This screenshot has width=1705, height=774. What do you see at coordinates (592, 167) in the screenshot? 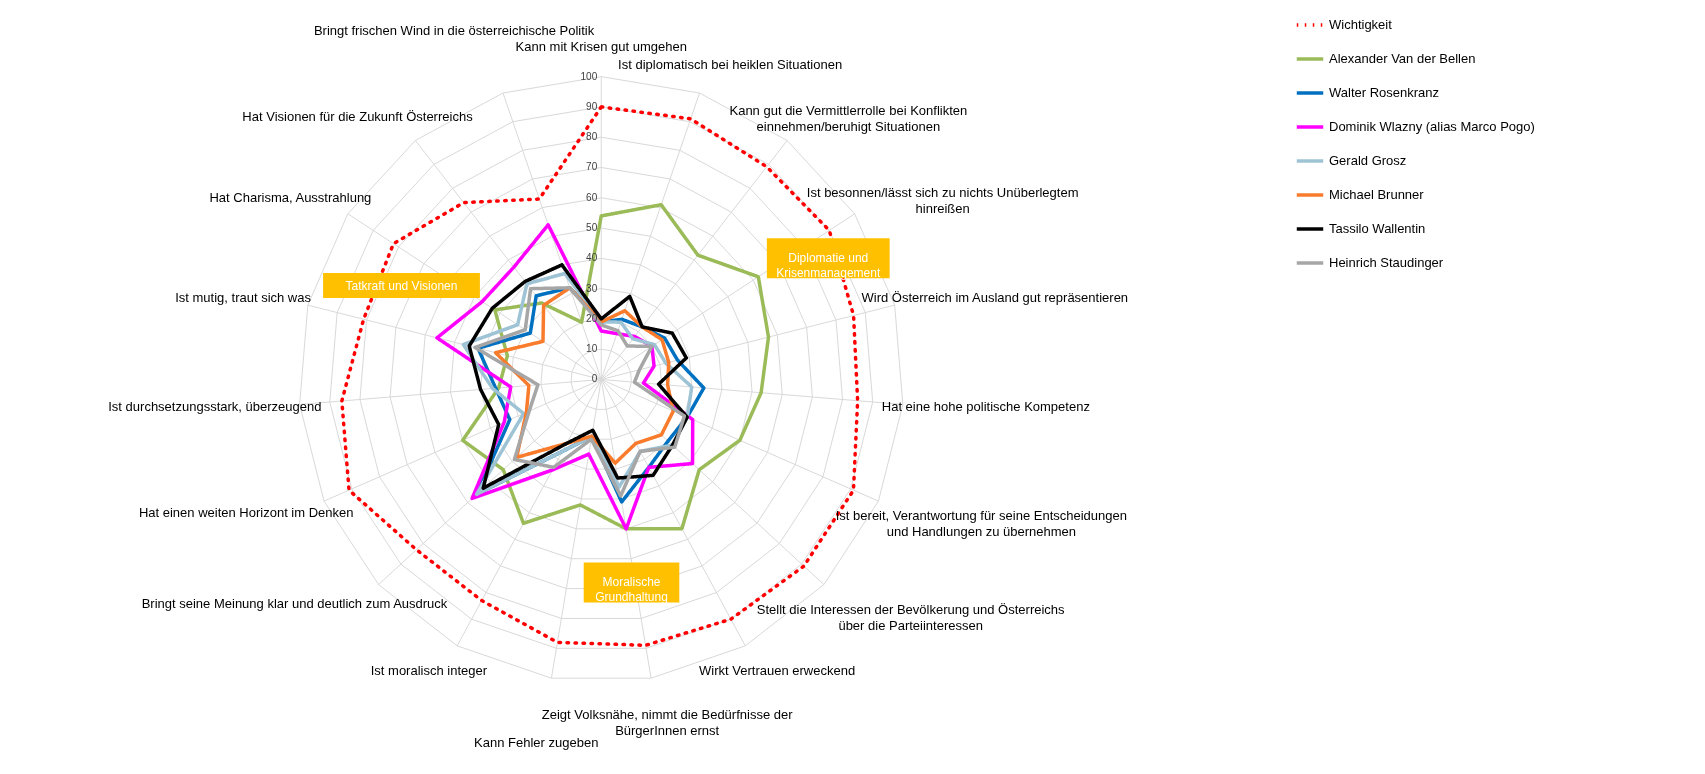
I see `y-tick-label: 70` at bounding box center [592, 167].